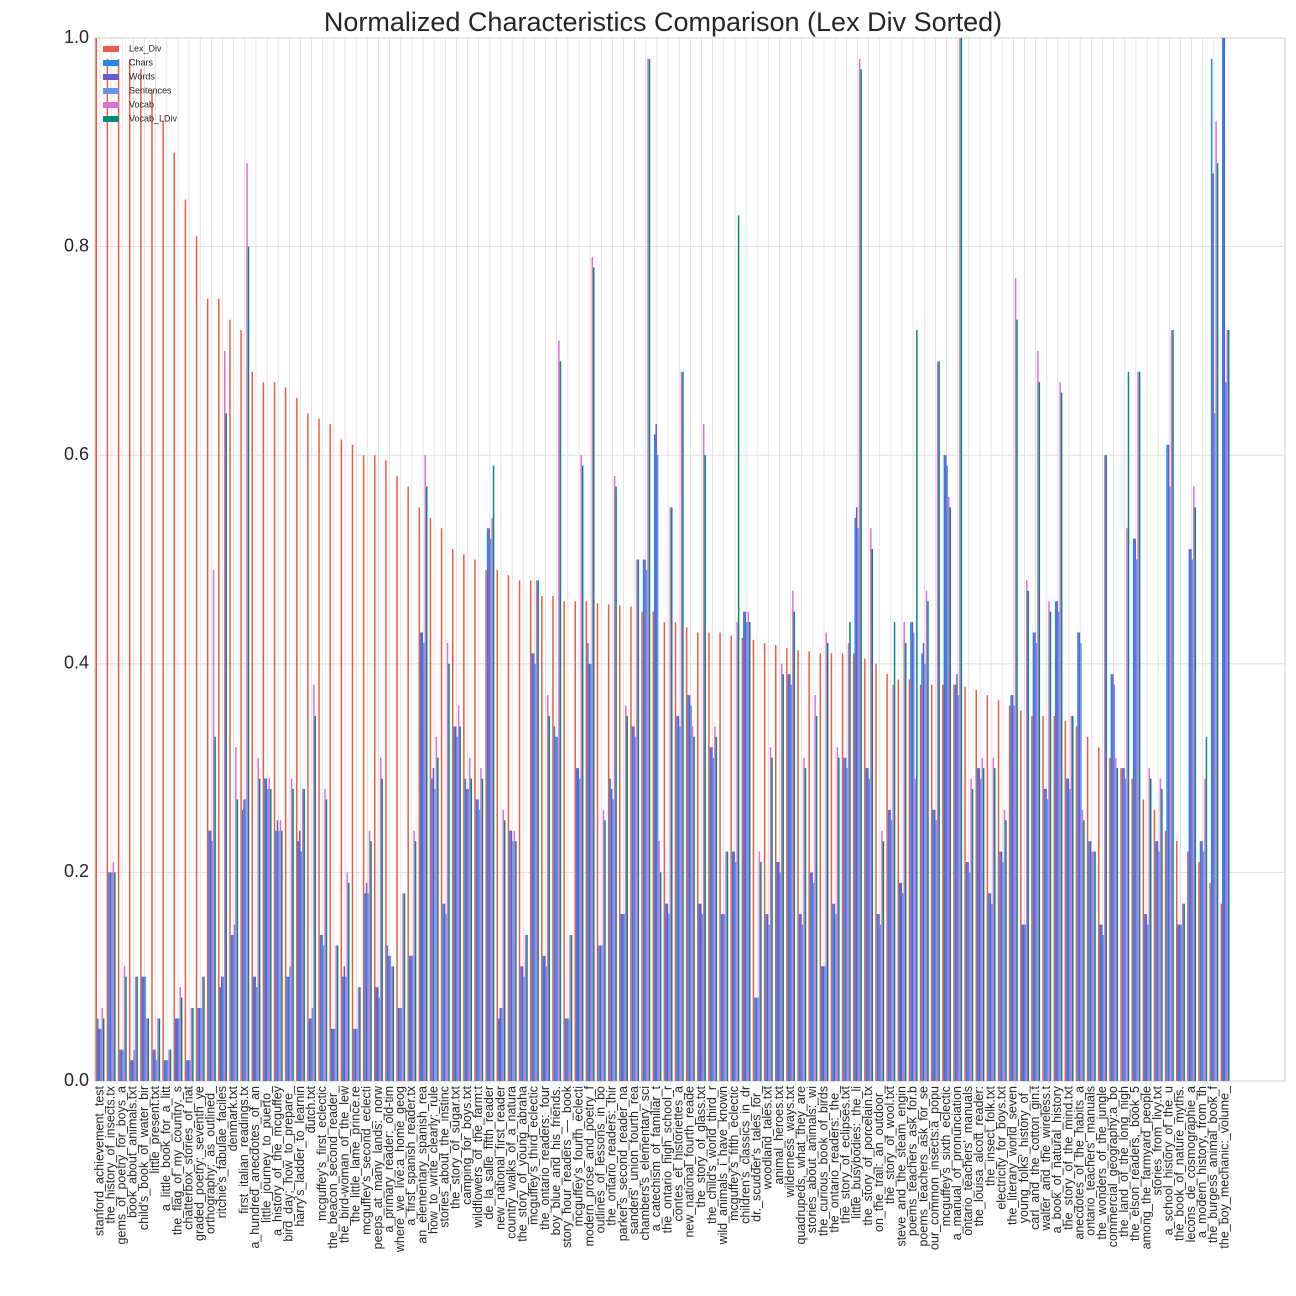 This screenshot has height=1296, width=1296. Describe the element at coordinates (445, 1157) in the screenshot. I see `x-tick-label: stories_about_the_instinc` at that location.